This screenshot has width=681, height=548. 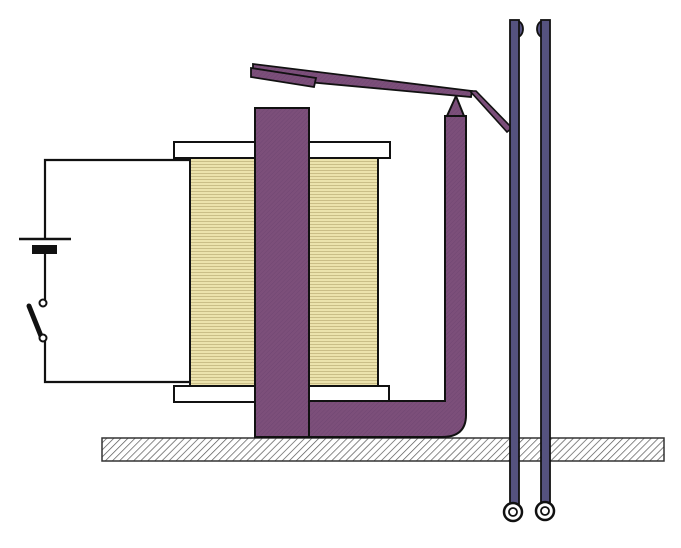 What do you see at coordinates (545, 270) in the screenshot?
I see `spring-contact-right` at bounding box center [545, 270].